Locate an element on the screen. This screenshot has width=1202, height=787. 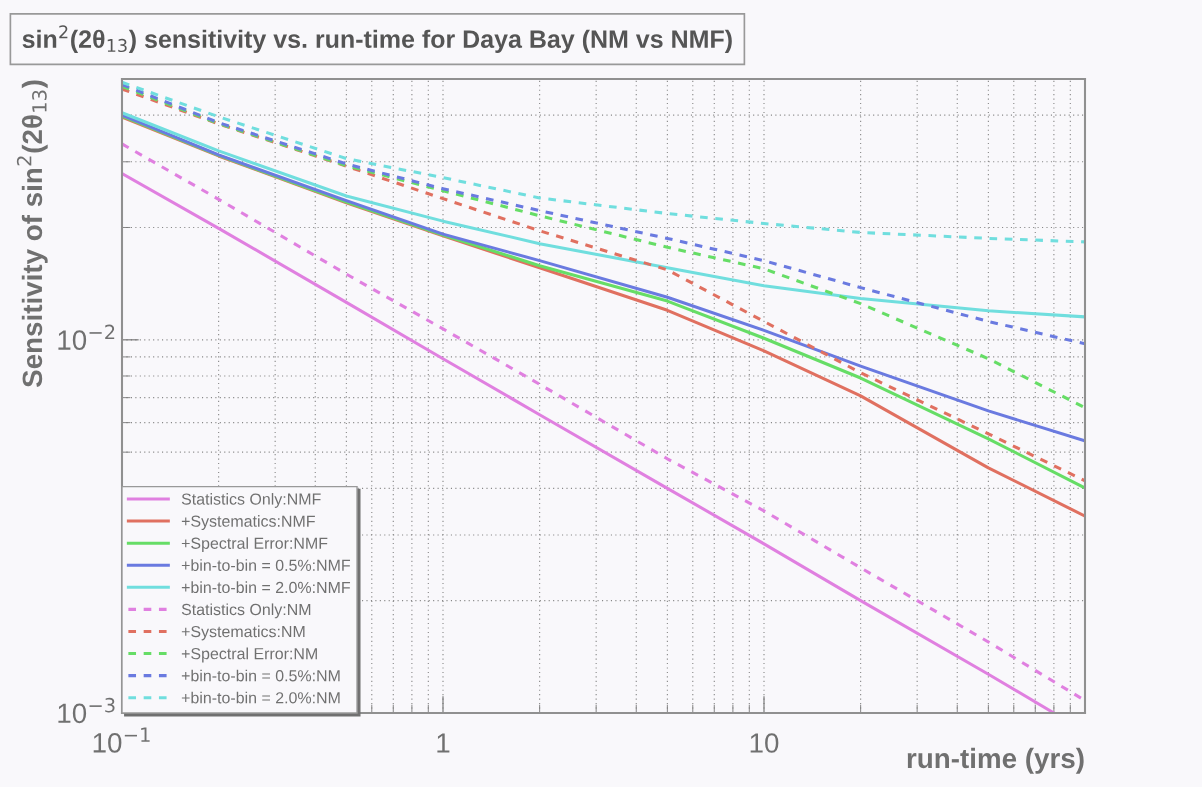
legend-label: +Systematics:NM is located at coordinates (243, 633).